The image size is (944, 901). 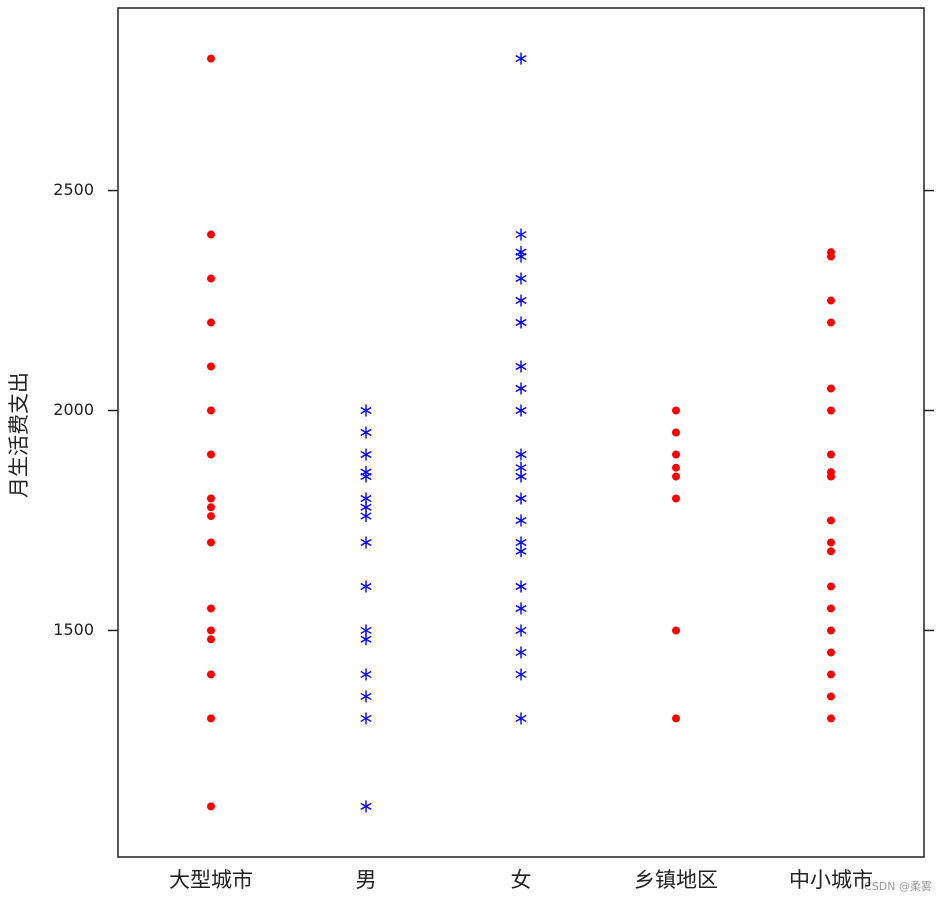 What do you see at coordinates (676, 880) in the screenshot?
I see `x-tick-label: 乡镇地区` at bounding box center [676, 880].